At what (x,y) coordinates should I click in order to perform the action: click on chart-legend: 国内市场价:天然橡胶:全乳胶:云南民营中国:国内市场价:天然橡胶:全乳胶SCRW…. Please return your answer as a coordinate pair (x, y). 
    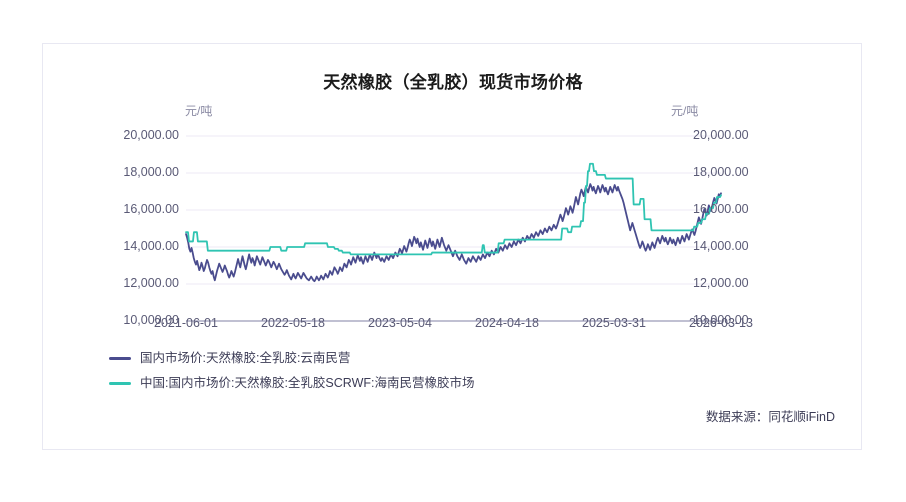
    Looking at the image, I should click on (292, 376).